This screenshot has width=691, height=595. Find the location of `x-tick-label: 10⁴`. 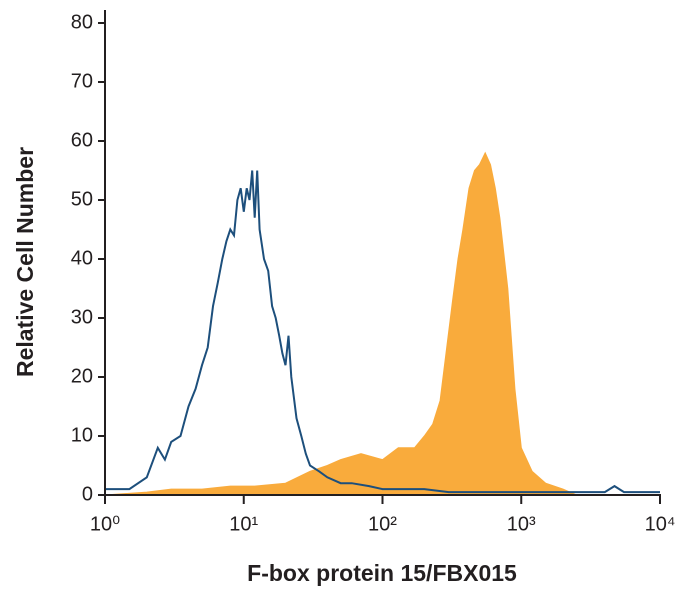

x-tick-label: 10⁴ is located at coordinates (660, 524).